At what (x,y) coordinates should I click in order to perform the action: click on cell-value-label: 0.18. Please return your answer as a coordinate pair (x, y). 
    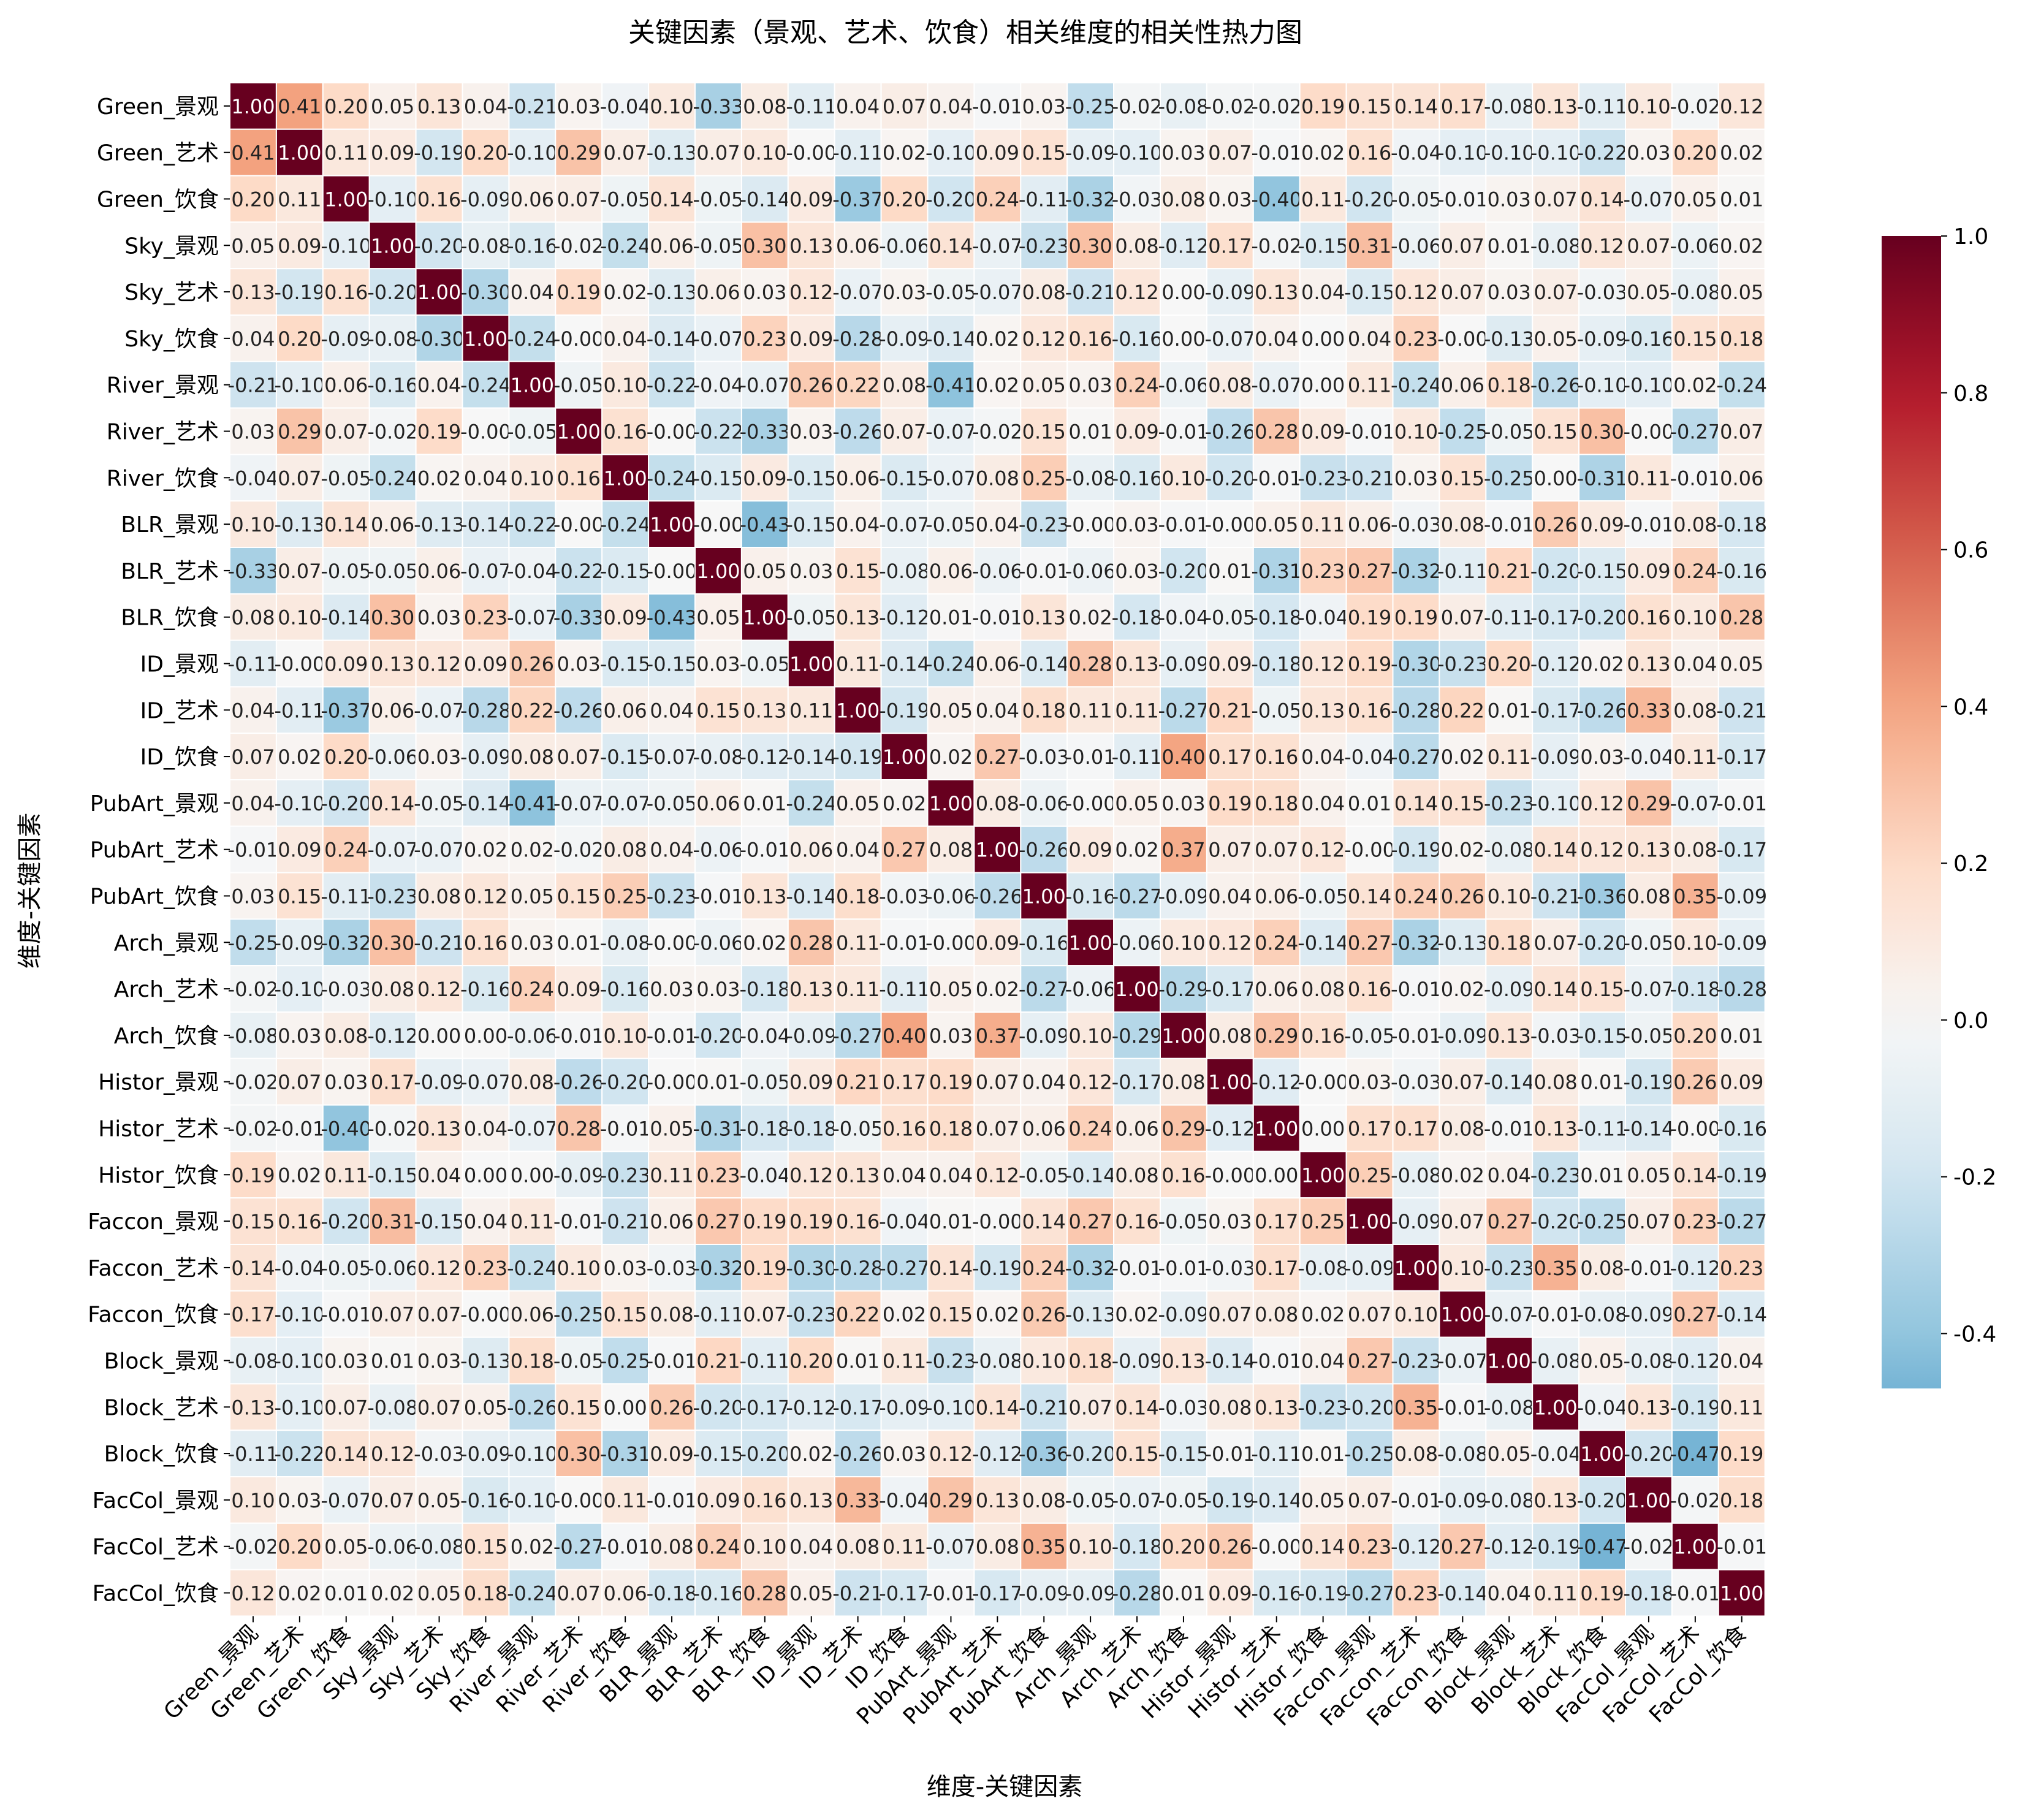
    Looking at the image, I should click on (1741, 339).